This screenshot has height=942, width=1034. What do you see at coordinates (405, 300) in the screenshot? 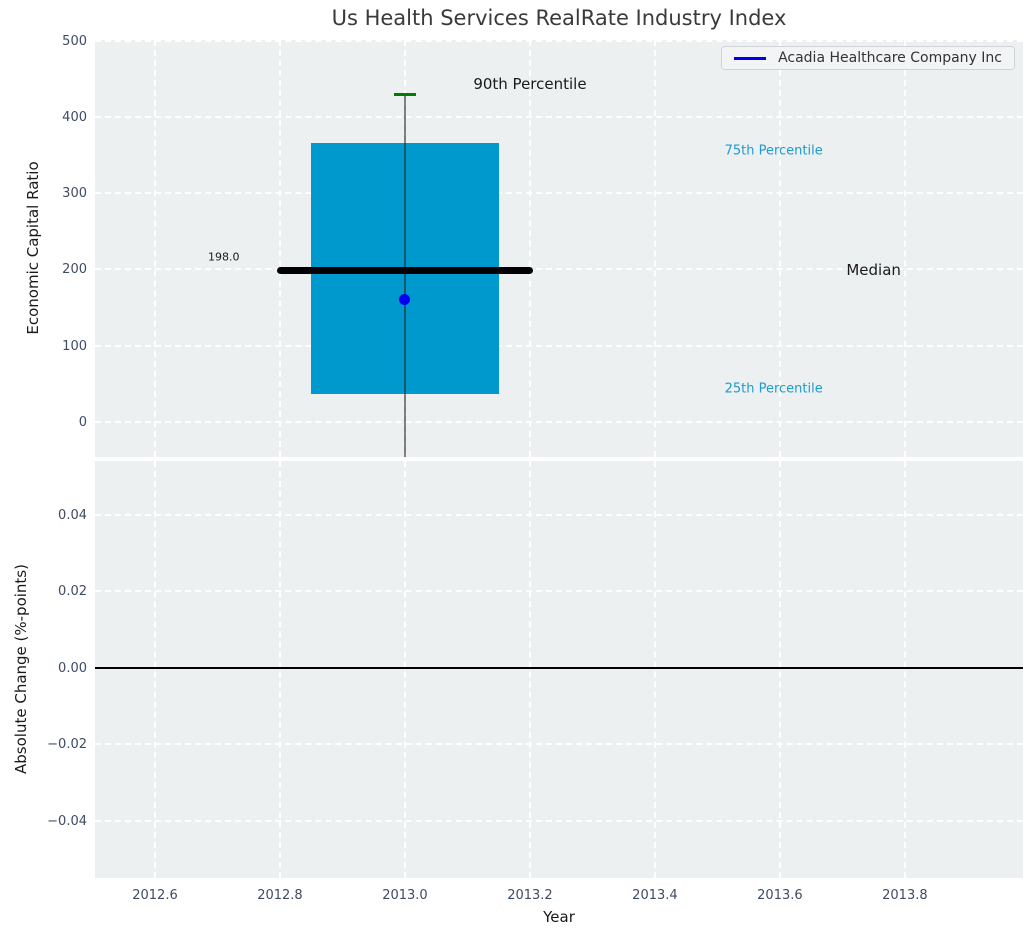
I see `company-data-point` at bounding box center [405, 300].